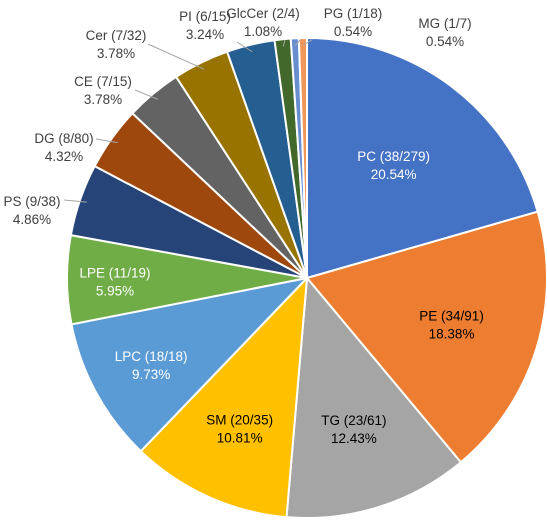 Image resolution: width=547 pixels, height=520 pixels. What do you see at coordinates (116, 53) in the screenshot?
I see `slice-percent-label-9: 3.78%` at bounding box center [116, 53].